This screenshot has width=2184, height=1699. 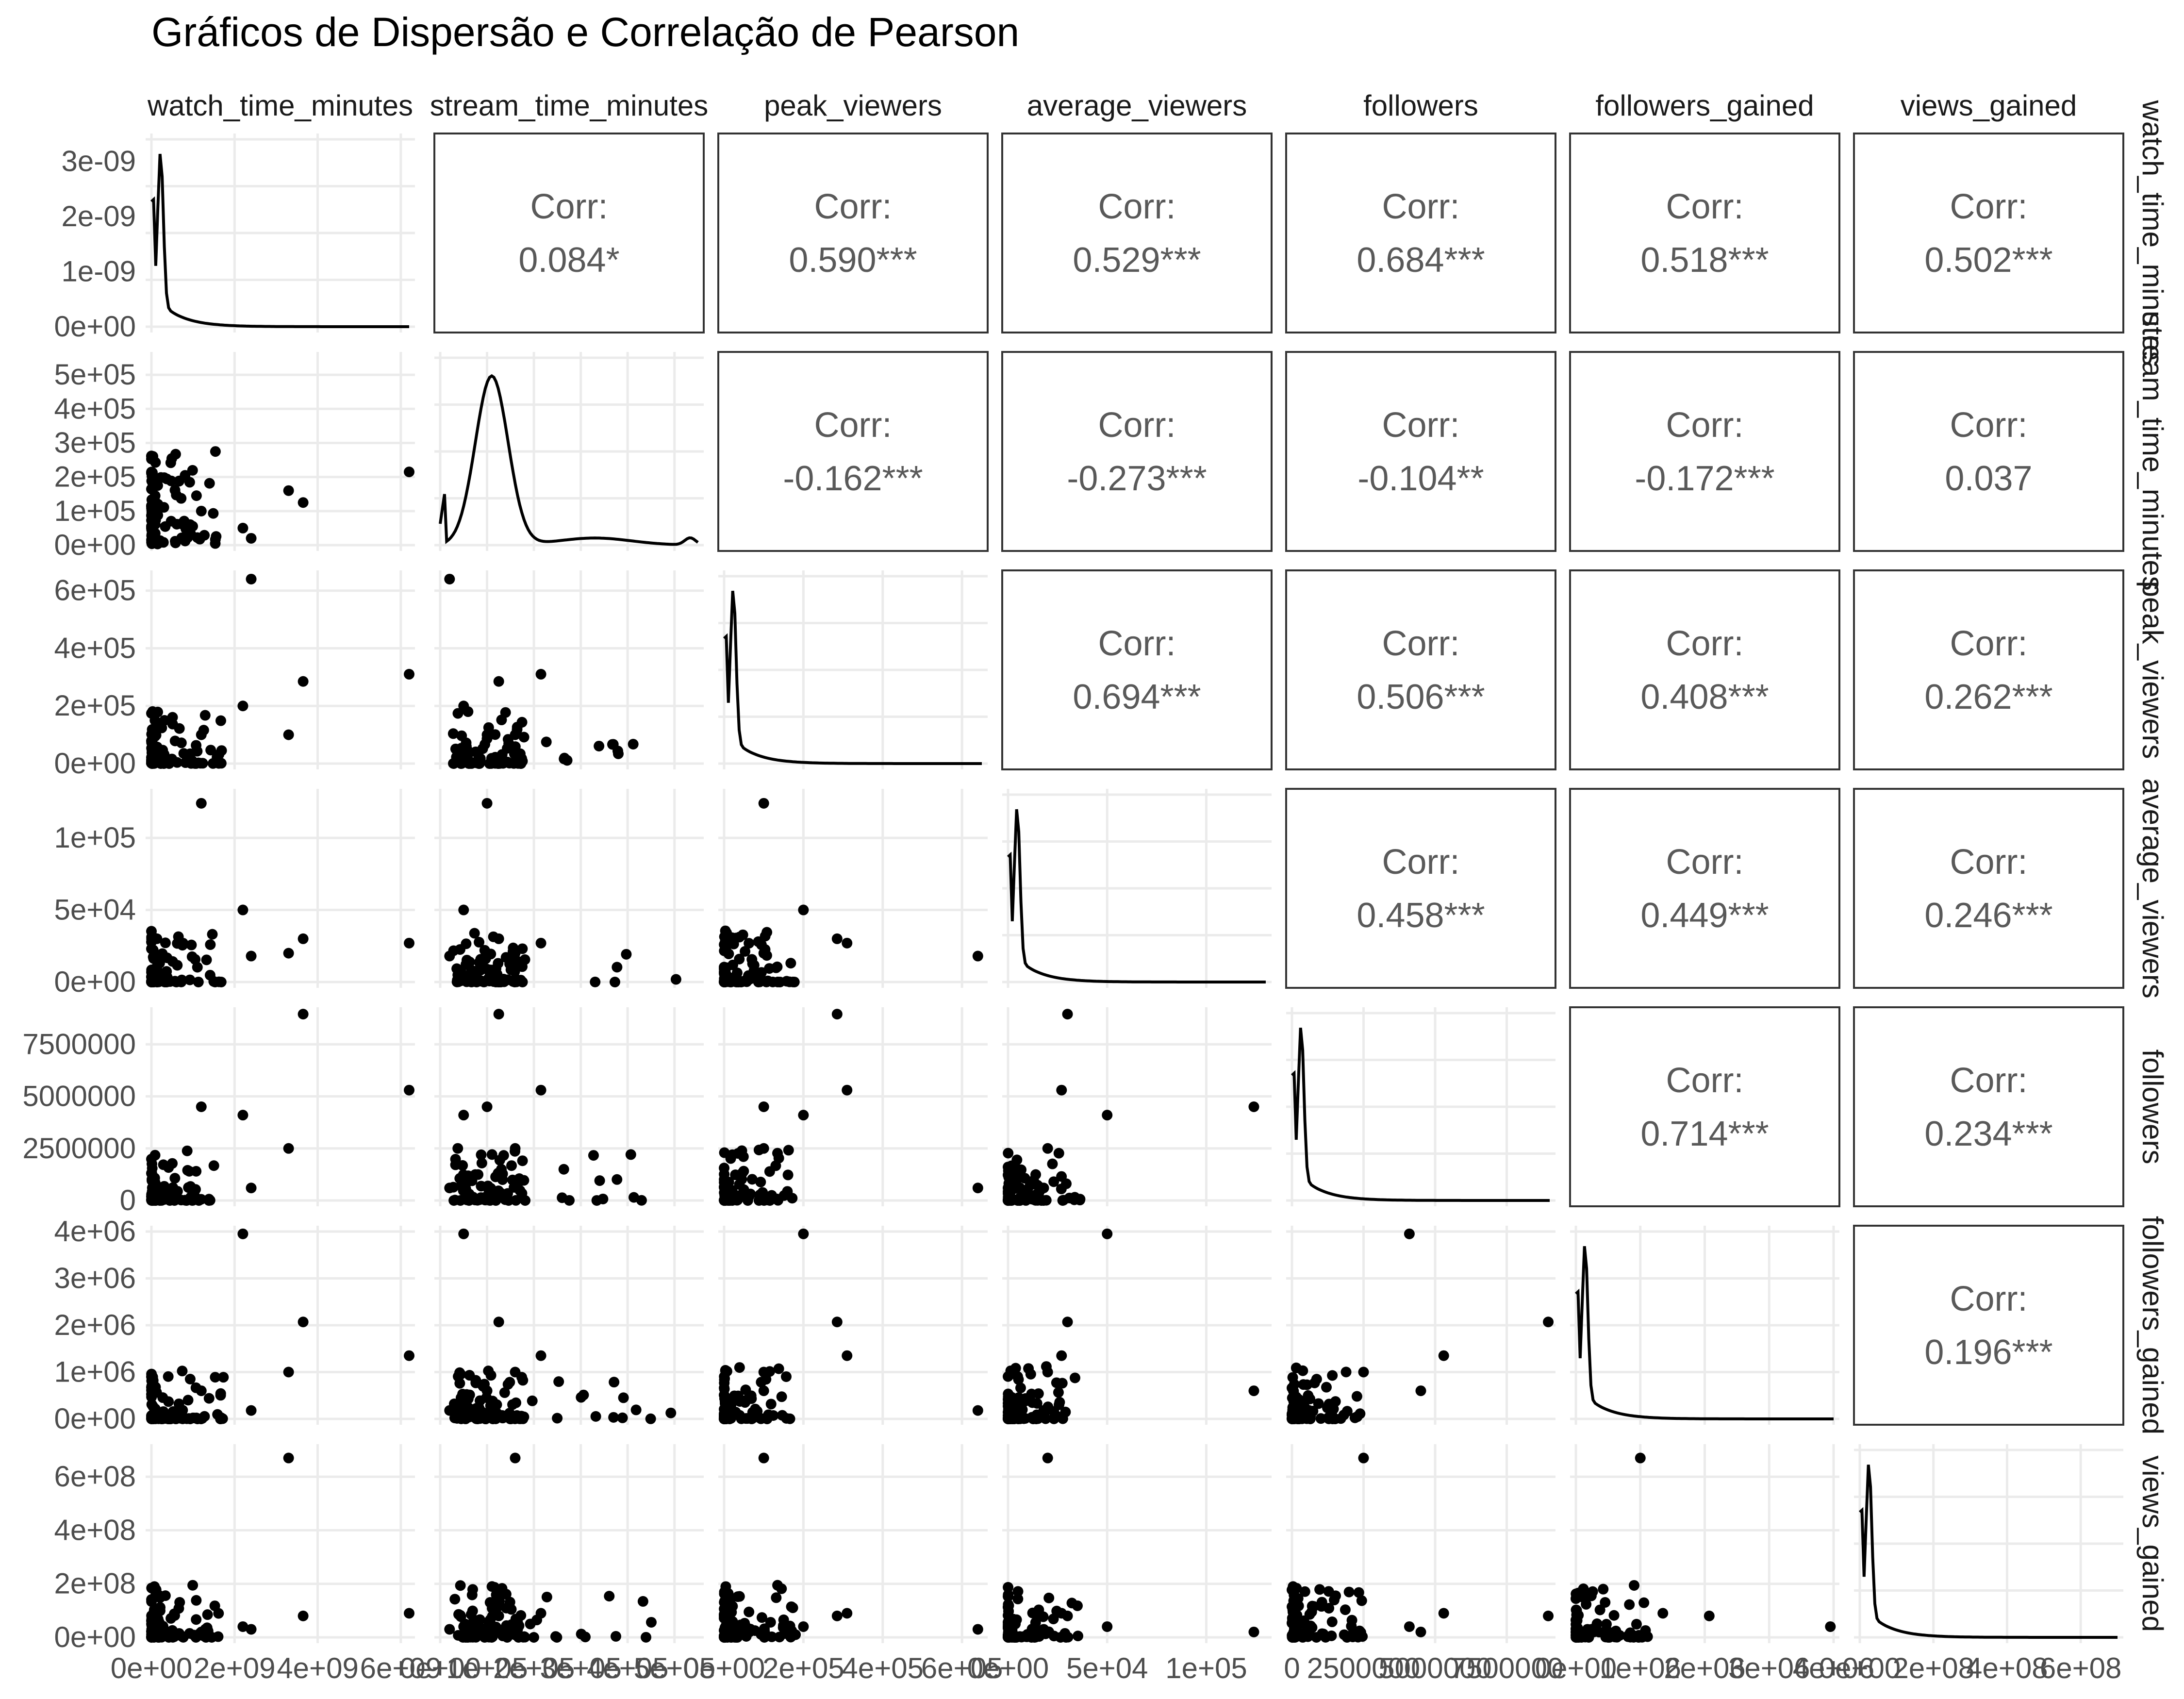 I want to click on x-tick-label: 6e+09, so click(x=401, y=1668).